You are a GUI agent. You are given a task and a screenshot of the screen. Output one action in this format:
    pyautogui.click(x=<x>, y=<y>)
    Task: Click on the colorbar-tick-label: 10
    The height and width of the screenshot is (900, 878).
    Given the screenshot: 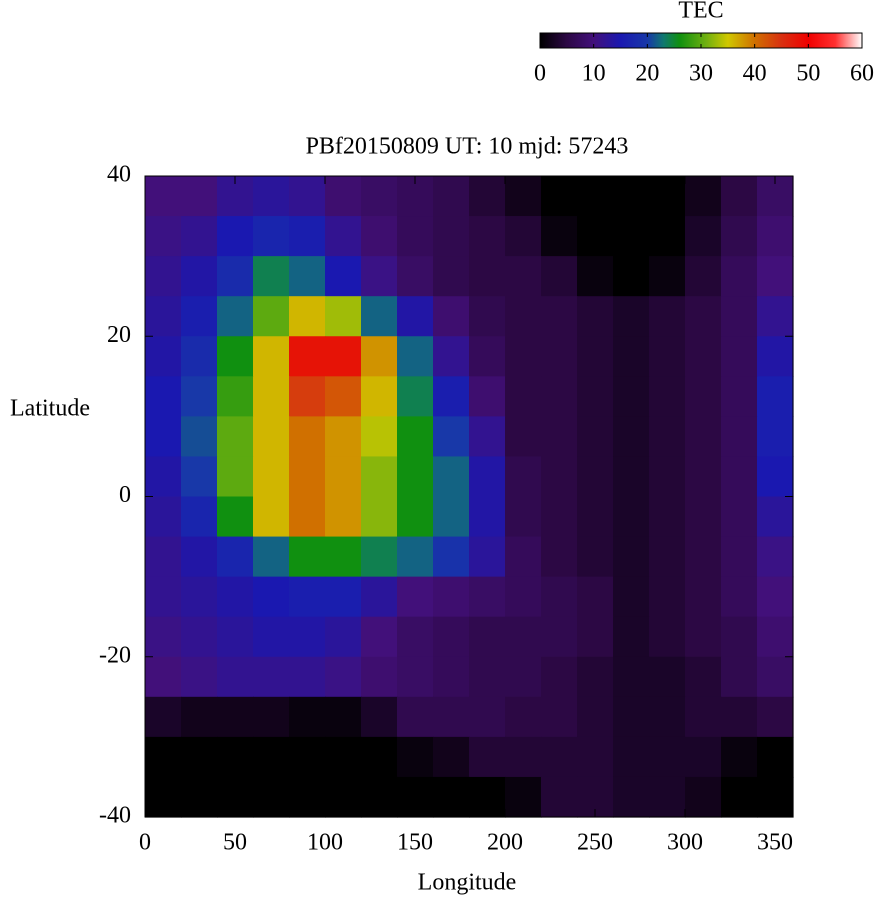 What is the action you would take?
    pyautogui.click(x=594, y=74)
    